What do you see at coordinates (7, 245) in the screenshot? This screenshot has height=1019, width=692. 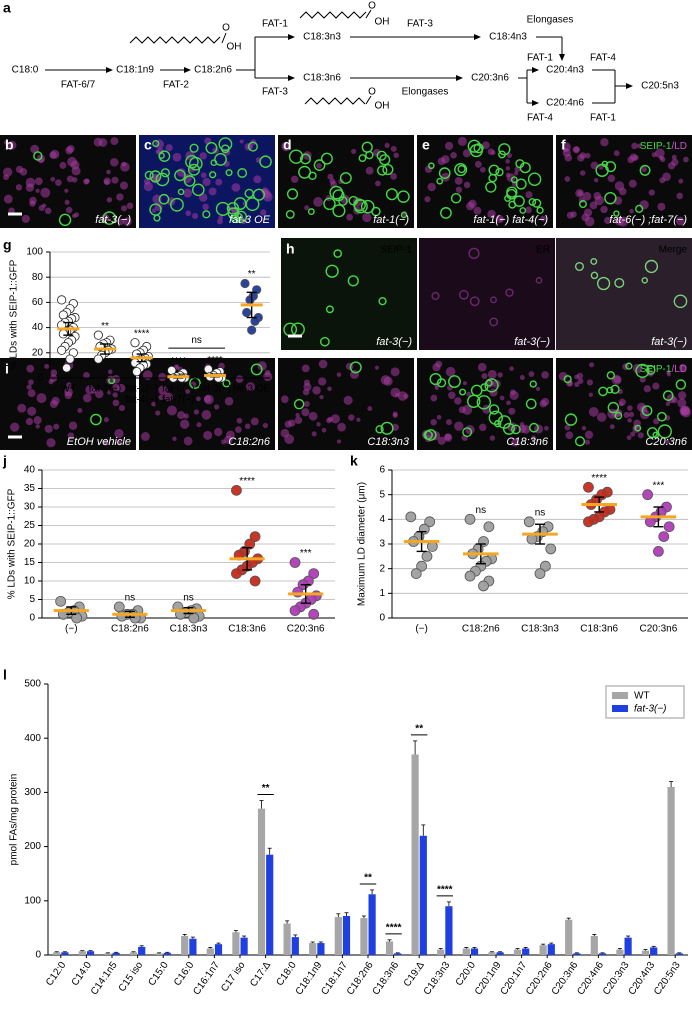 I see `panel-letter: g` at bounding box center [7, 245].